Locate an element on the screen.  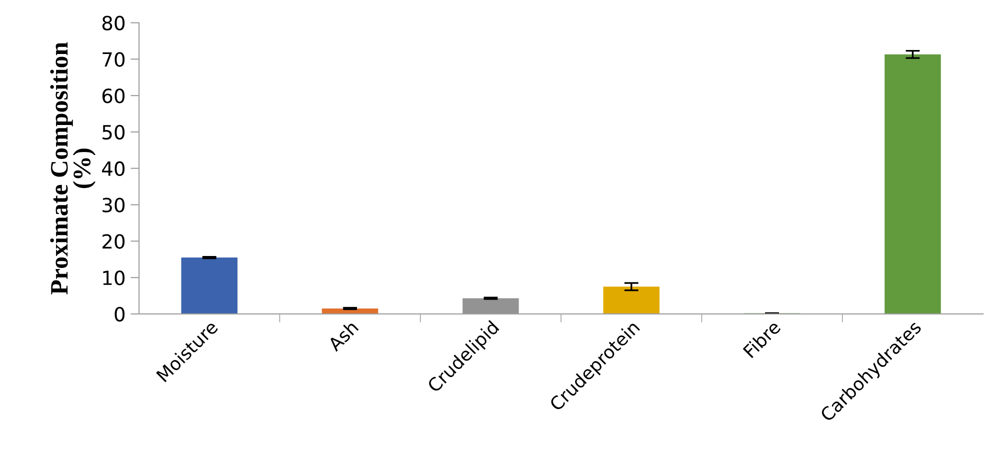
y-tick-label: 70 is located at coordinates (113, 59).